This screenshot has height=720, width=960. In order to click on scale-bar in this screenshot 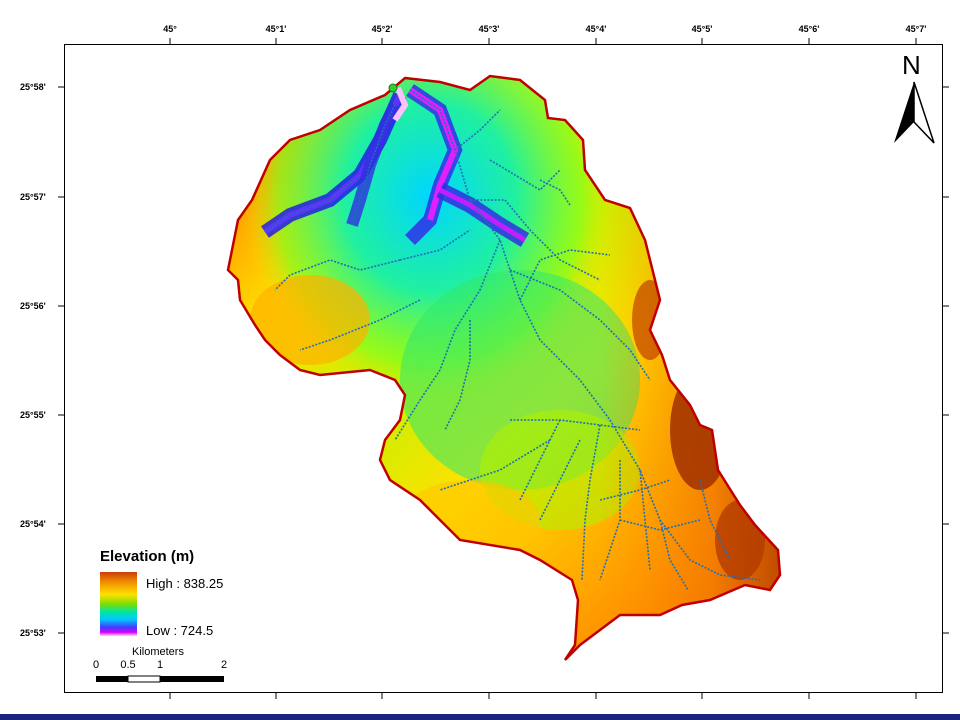, I will do `click(160, 679)`.